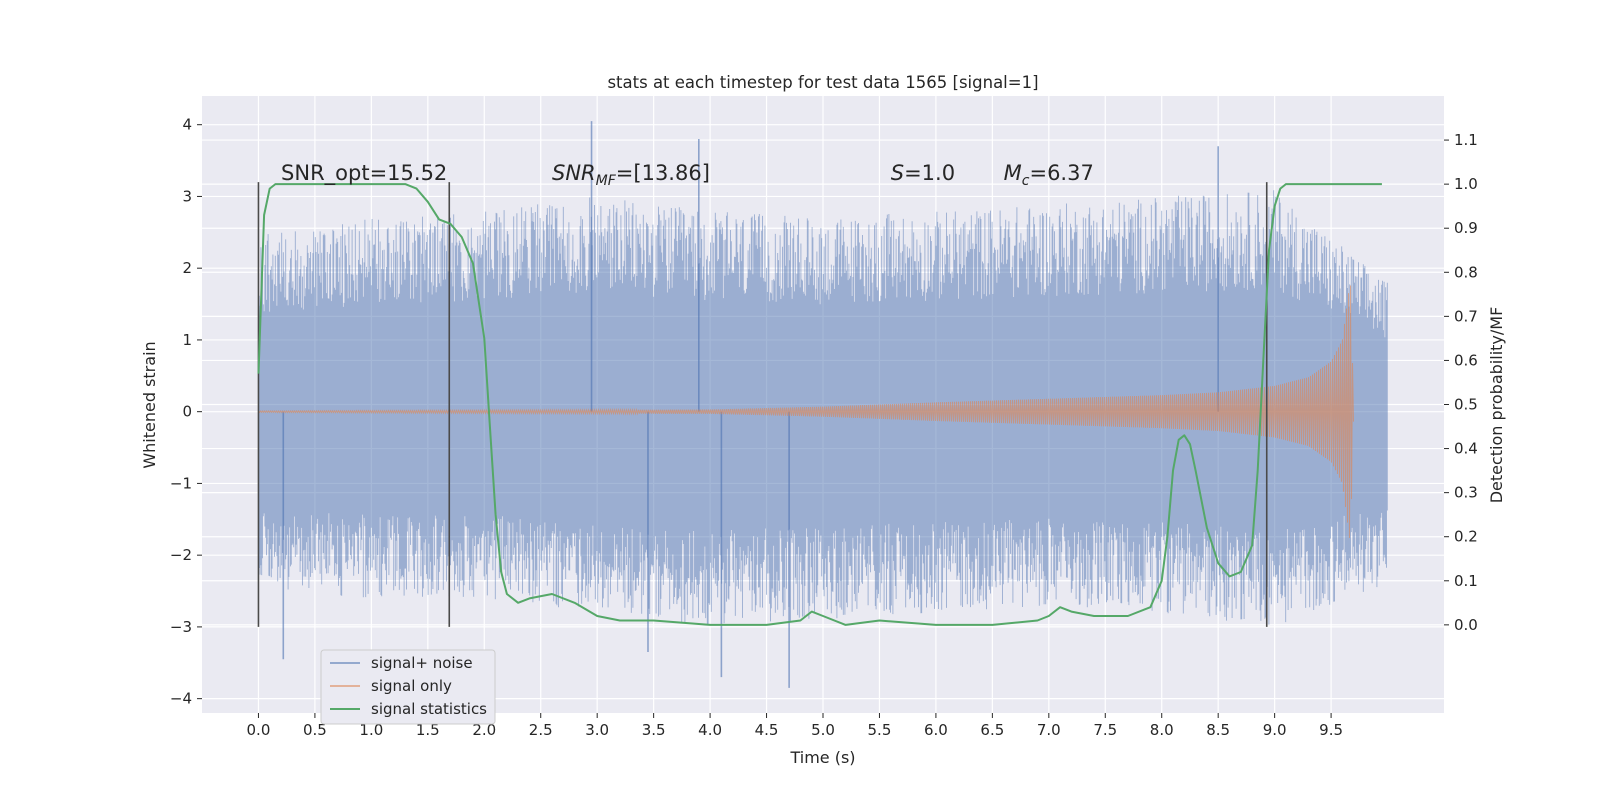  Describe the element at coordinates (429, 709) in the screenshot. I see `legend-label-signal-statistics: signal statistics` at that location.